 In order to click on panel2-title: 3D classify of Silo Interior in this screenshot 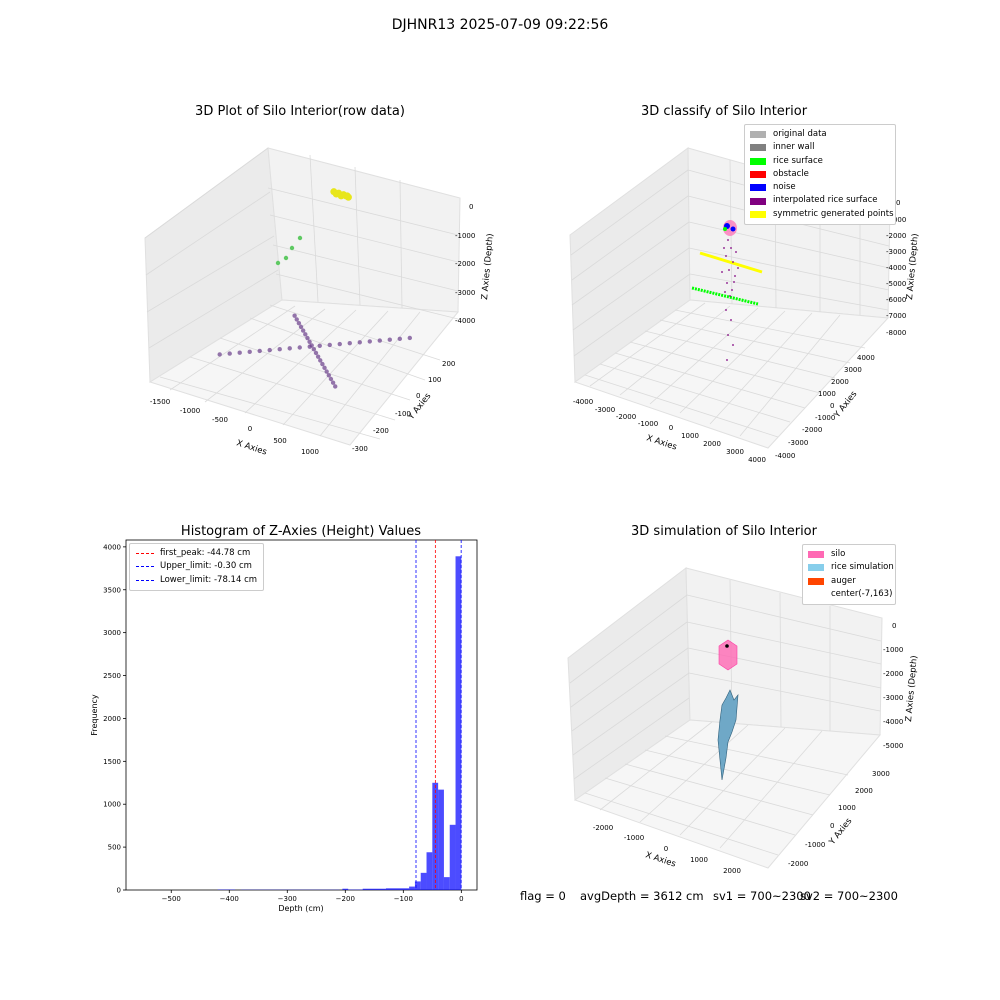, I will do `click(724, 111)`.